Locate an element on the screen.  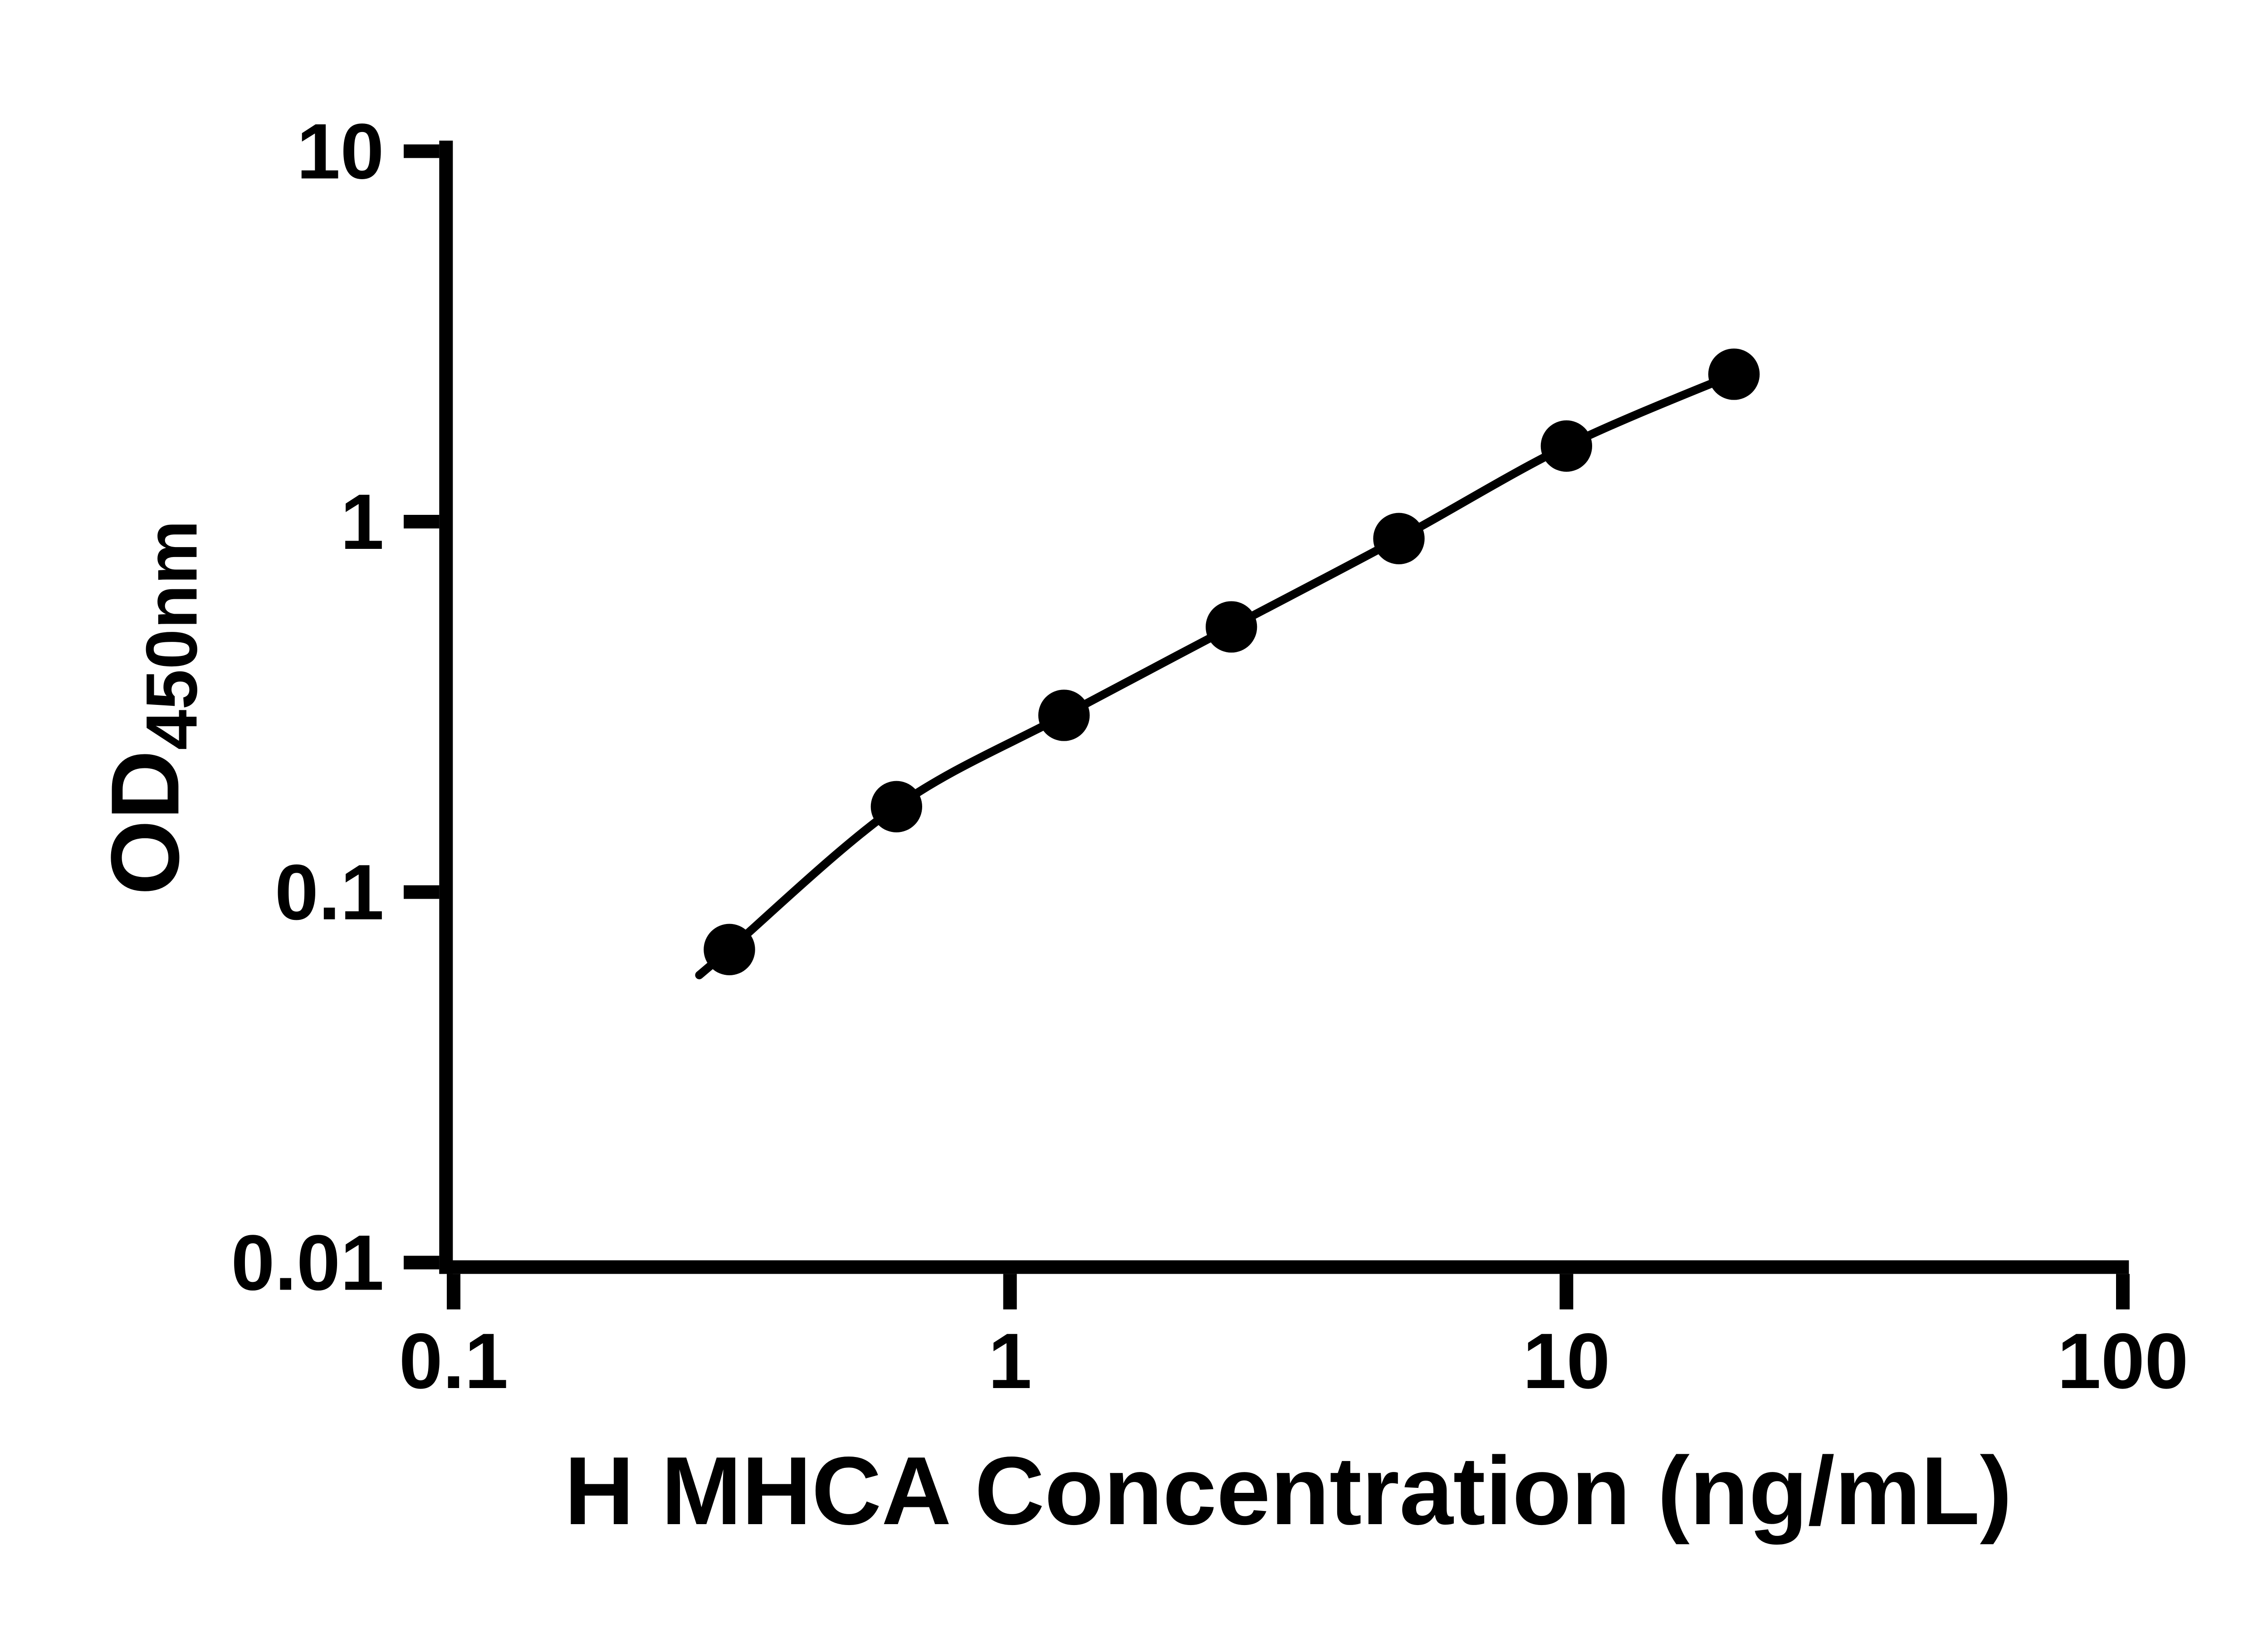
x-tick-label: 1 is located at coordinates (1009, 1361).